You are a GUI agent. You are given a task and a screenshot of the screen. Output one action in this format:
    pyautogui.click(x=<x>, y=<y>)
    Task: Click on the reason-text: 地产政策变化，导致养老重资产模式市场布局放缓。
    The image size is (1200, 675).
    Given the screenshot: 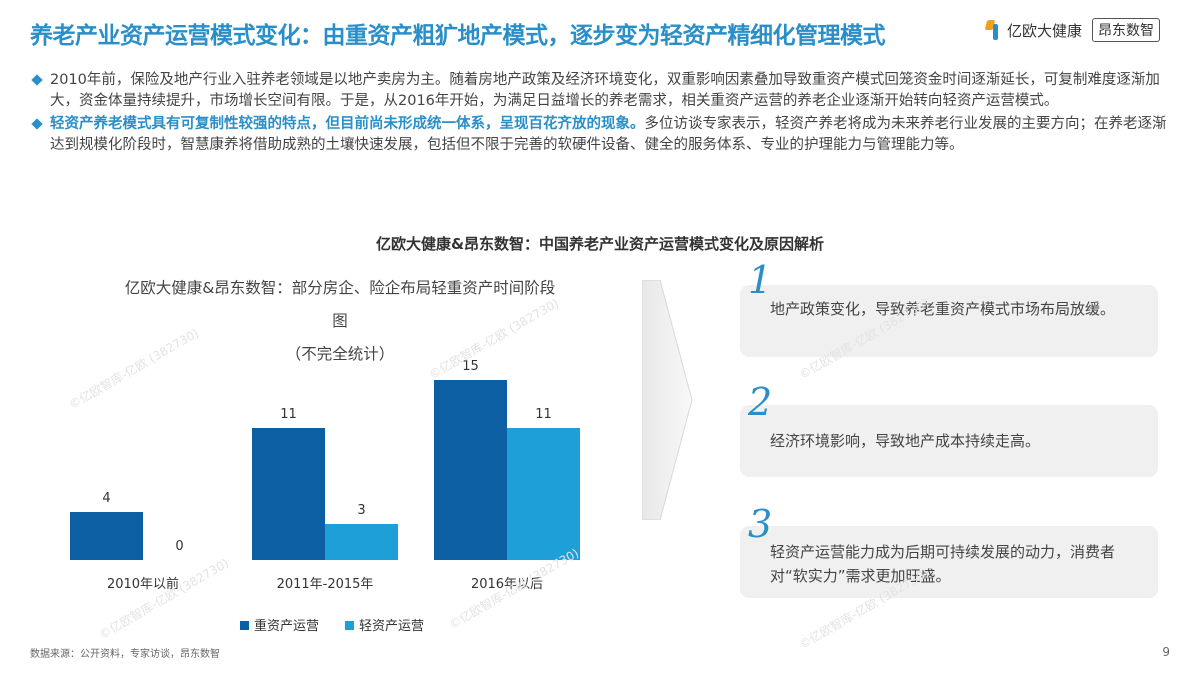 What is the action you would take?
    pyautogui.click(x=943, y=309)
    